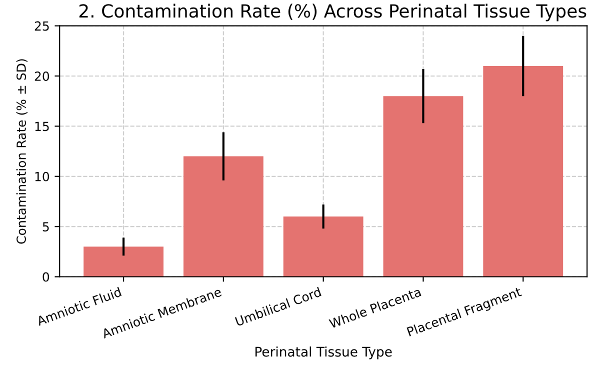 This screenshot has width=596, height=369. I want to click on y-tick-label: 0, so click(46, 277).